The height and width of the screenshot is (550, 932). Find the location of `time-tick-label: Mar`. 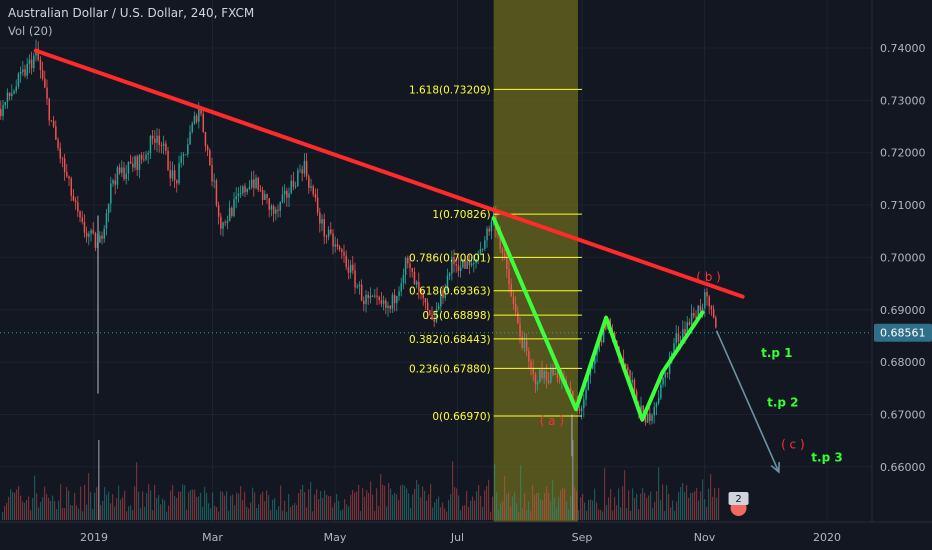

time-tick-label: Mar is located at coordinates (212, 537).